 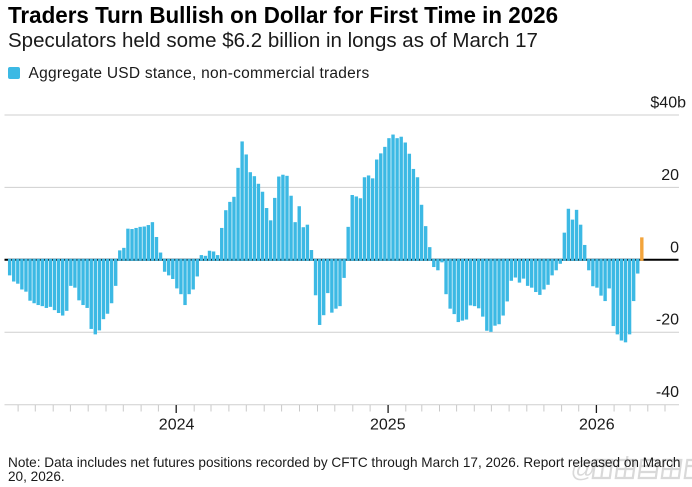 I want to click on svg-text: 0, so click(x=674, y=247).